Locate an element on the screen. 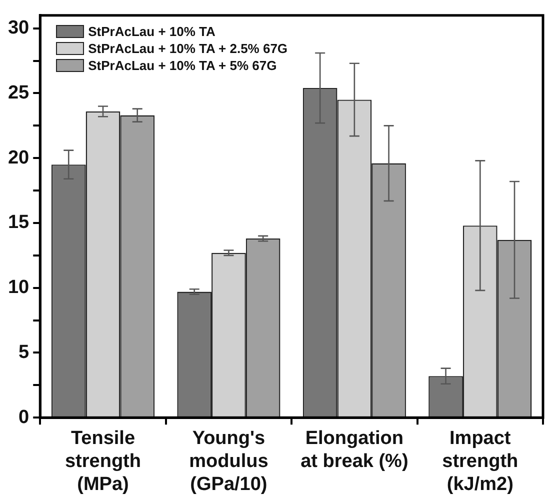 The height and width of the screenshot is (503, 549). x-tick-label: Young's modulus (GPa/10) is located at coordinates (228, 461).